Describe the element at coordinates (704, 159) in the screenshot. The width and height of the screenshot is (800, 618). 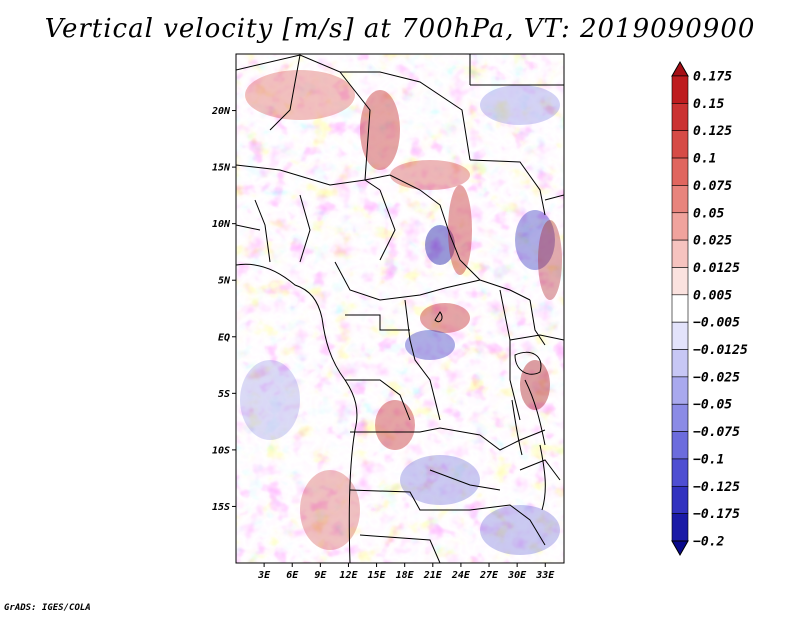
I see `colorbar-label: 0.1` at that location.